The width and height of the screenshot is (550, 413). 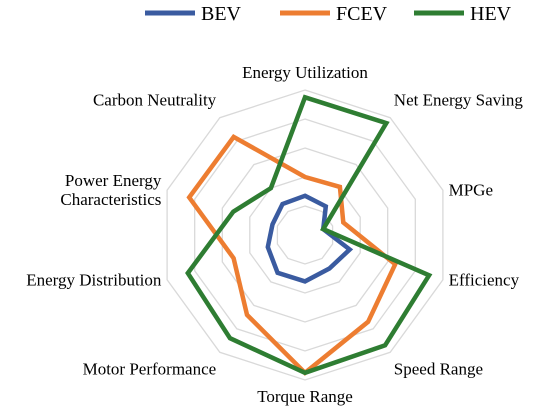 What do you see at coordinates (491, 14) in the screenshot?
I see `legend-label-hev: HEV` at bounding box center [491, 14].